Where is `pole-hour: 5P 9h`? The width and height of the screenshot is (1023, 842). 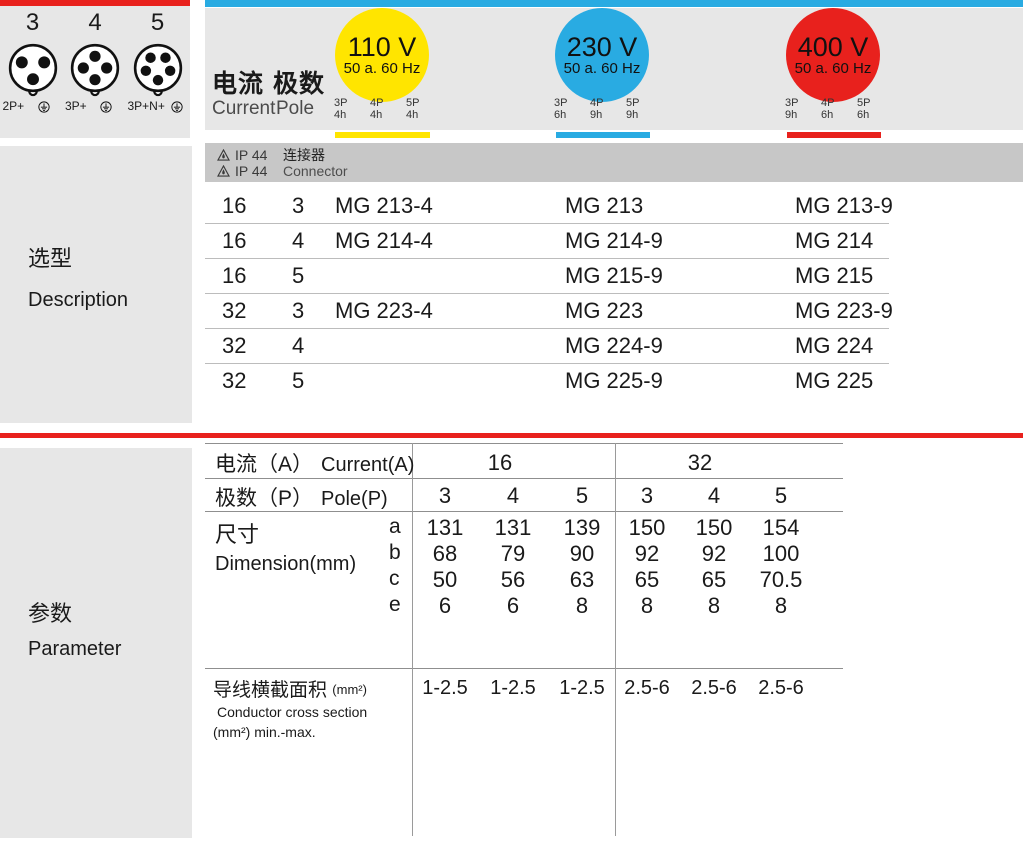 pole-hour: 5P 9h is located at coordinates (633, 109).